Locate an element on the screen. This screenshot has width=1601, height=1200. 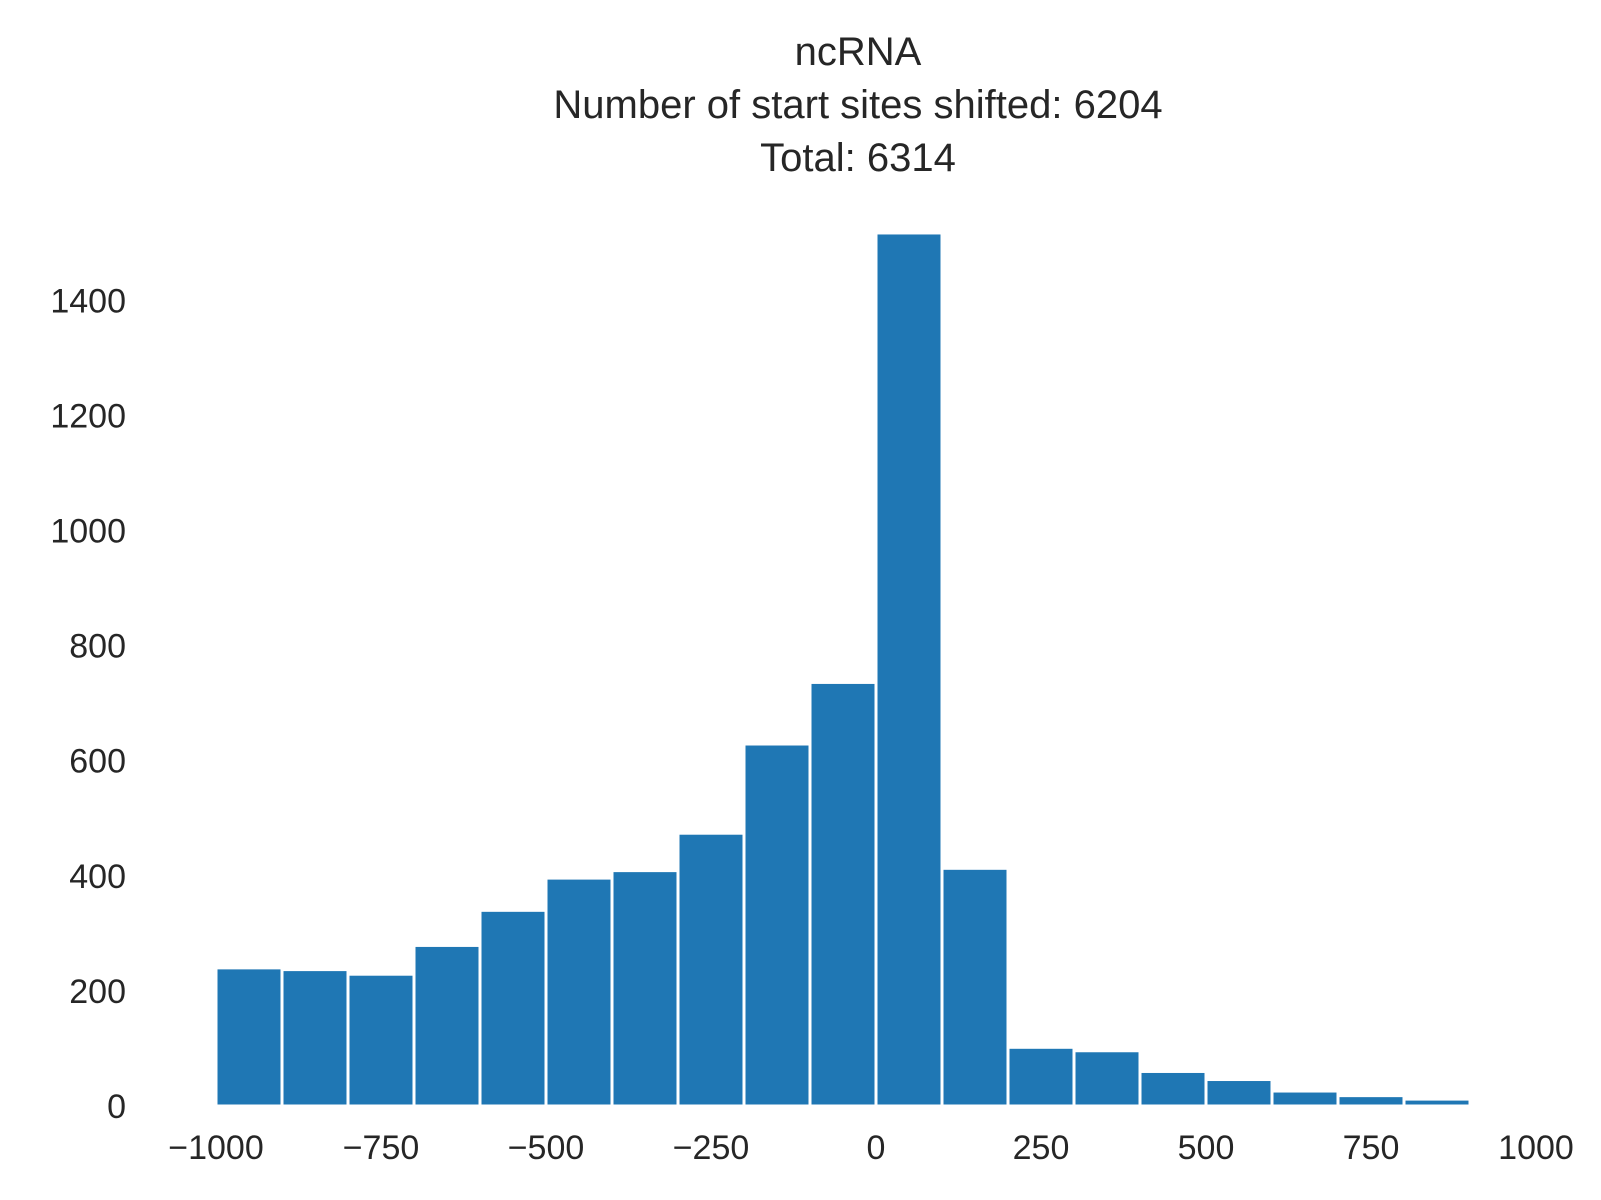
y-tick-label-1: 200 is located at coordinates (97, 992).